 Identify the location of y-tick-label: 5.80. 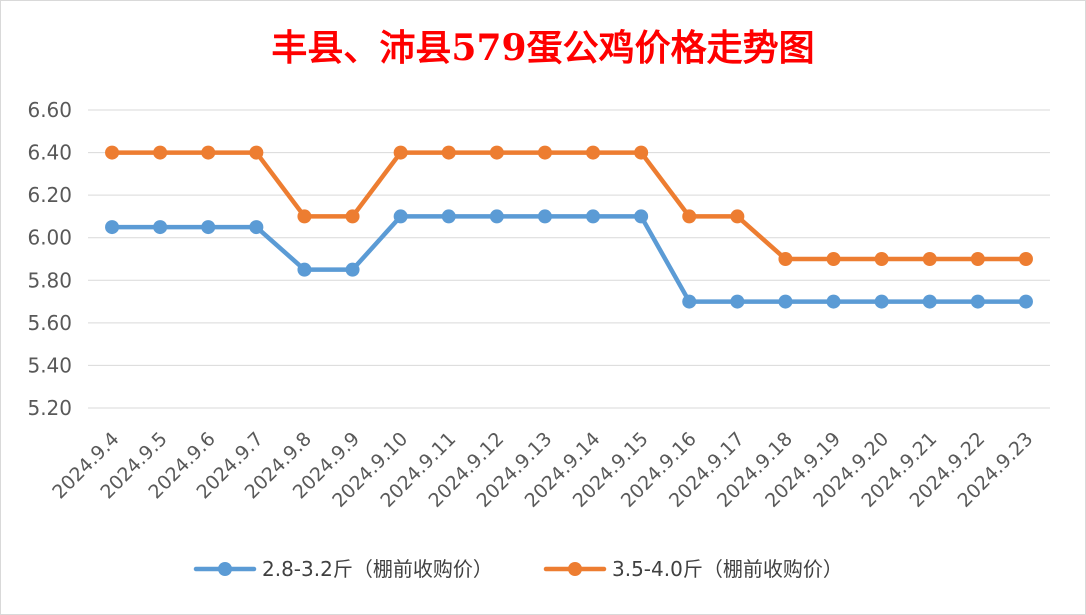
(49, 280).